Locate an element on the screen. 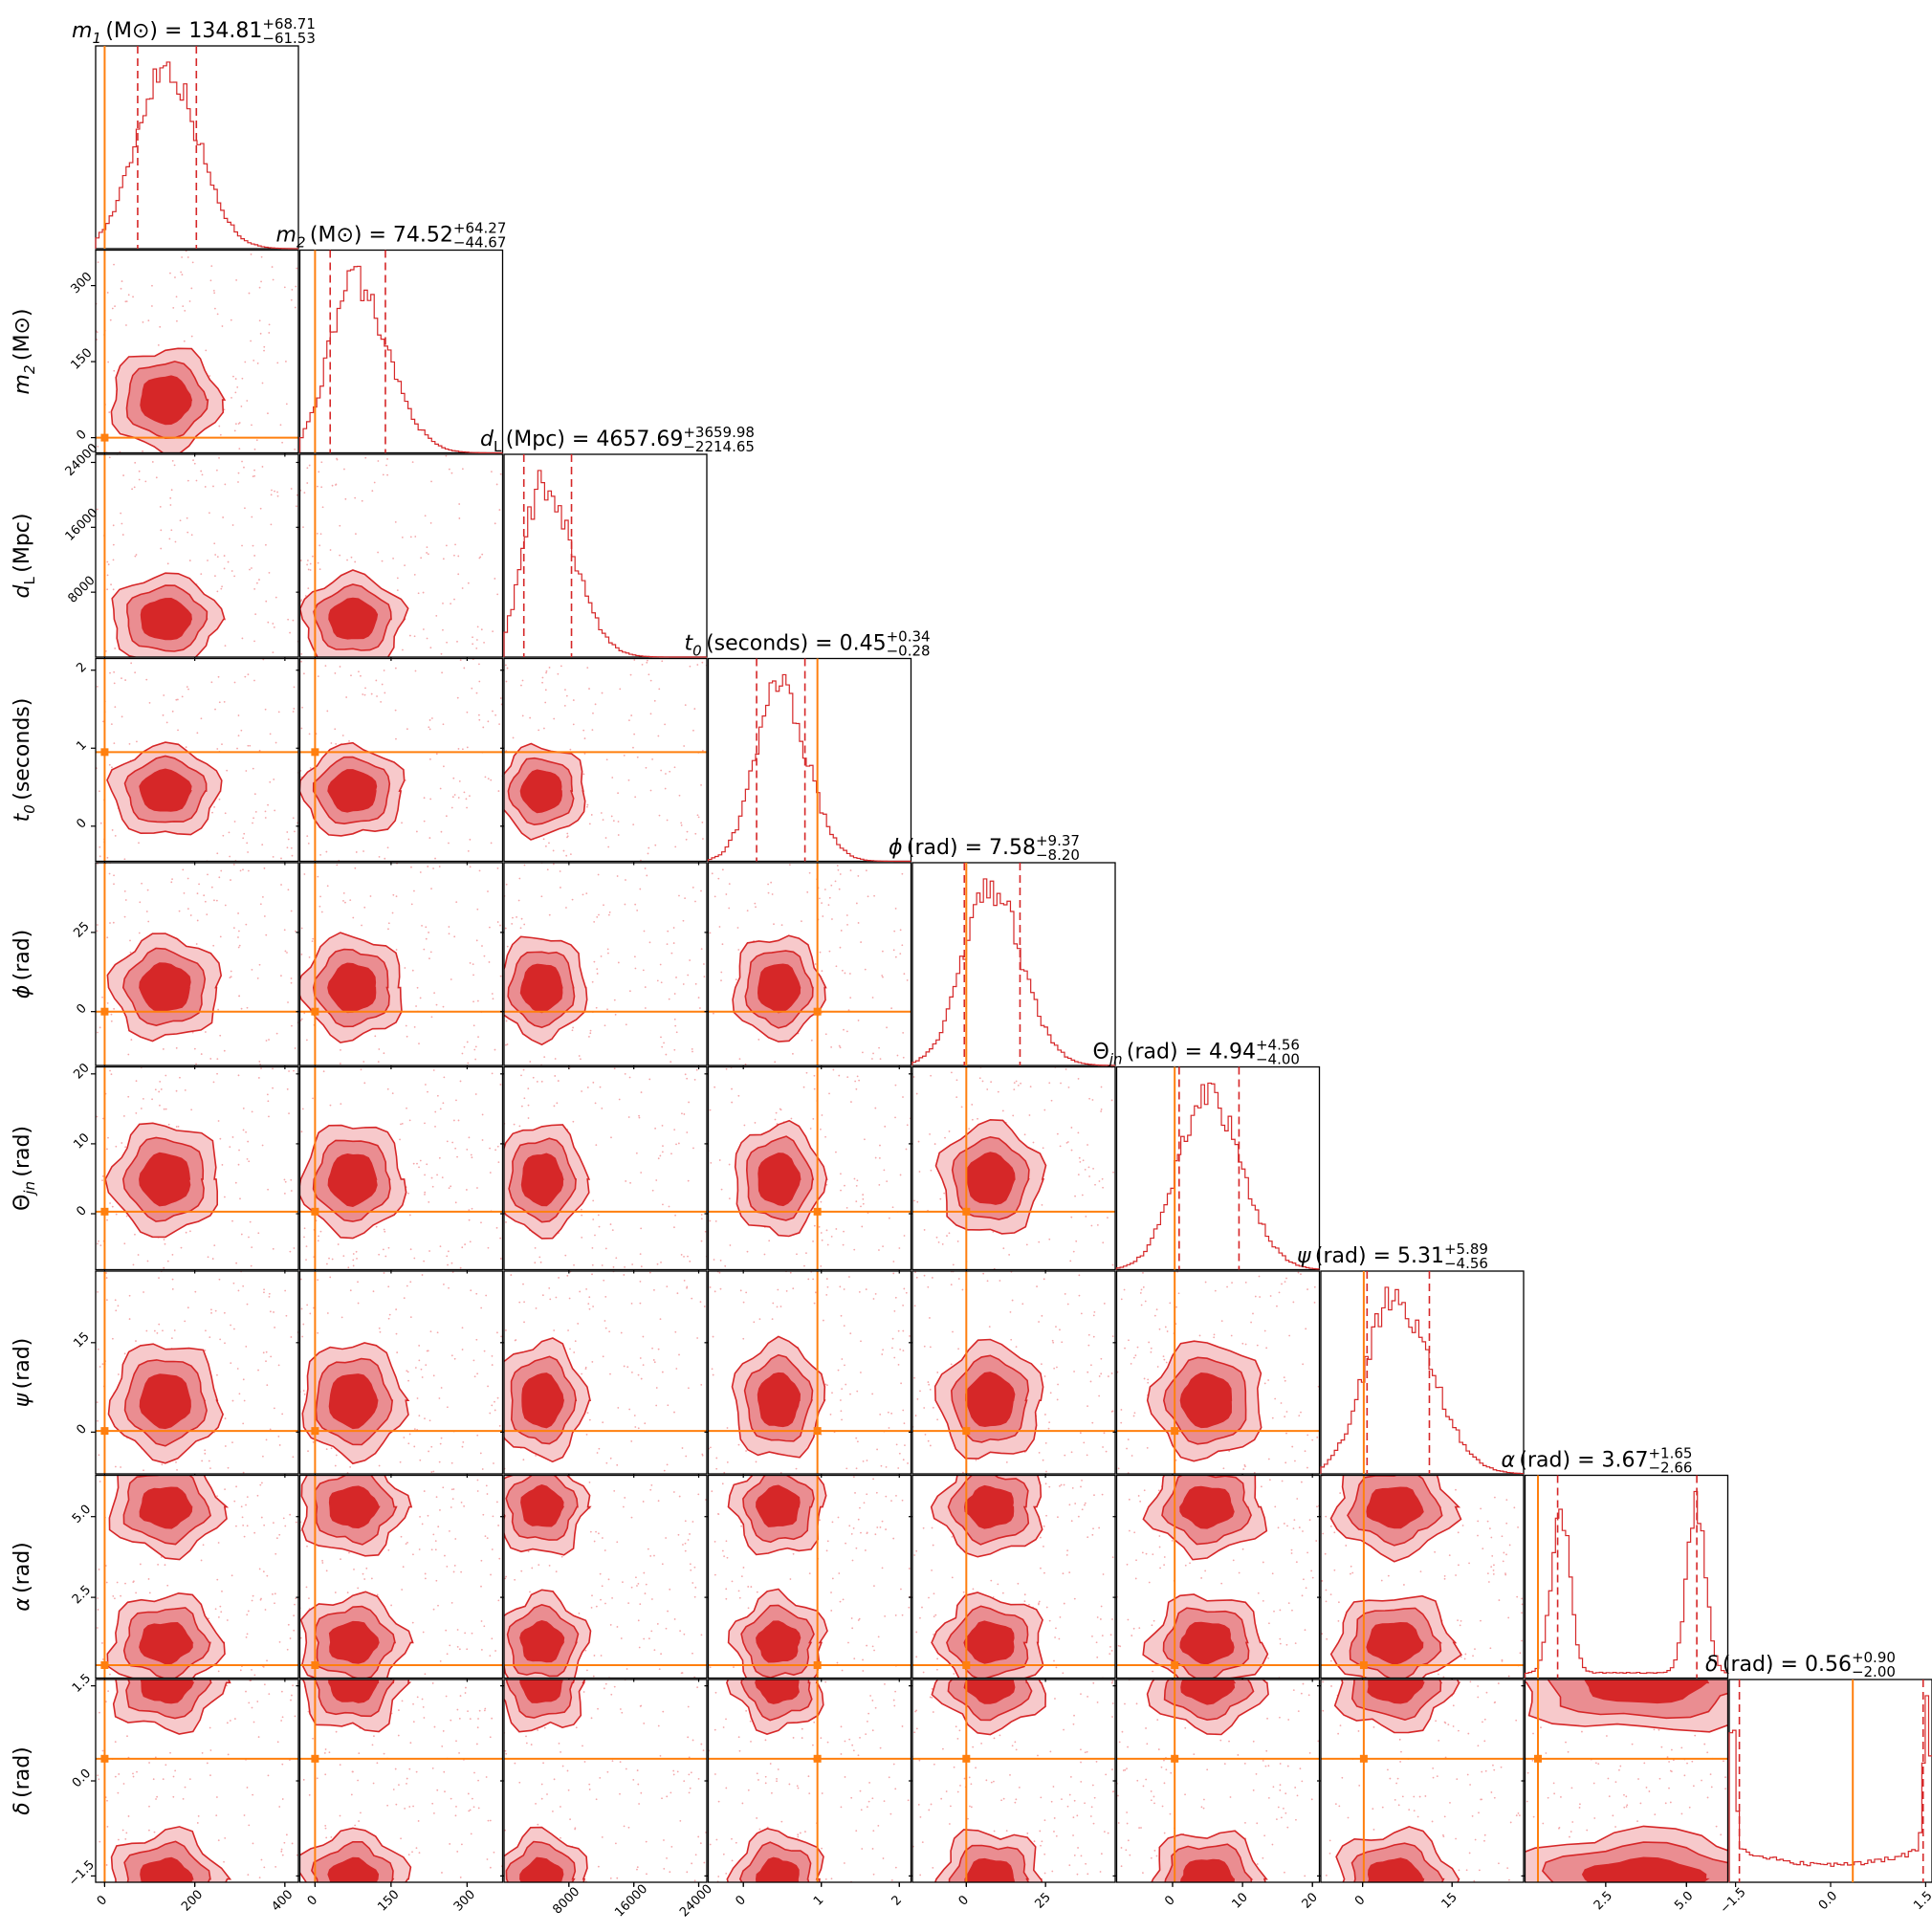 The image size is (1932, 1932). scatter-panel-dL-alpha is located at coordinates (604, 1578).